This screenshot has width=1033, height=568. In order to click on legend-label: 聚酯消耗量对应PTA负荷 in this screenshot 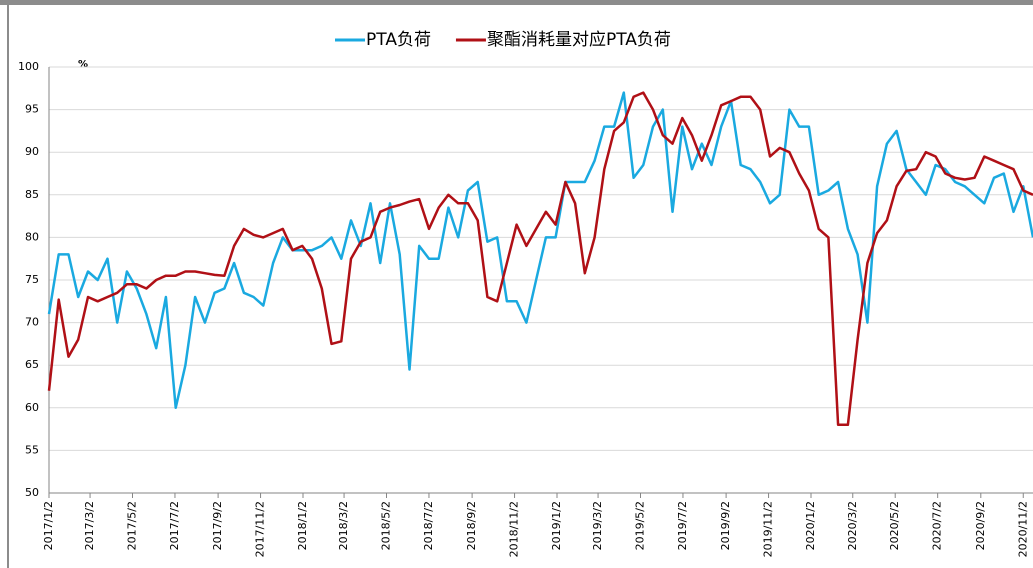, I will do `click(579, 40)`.